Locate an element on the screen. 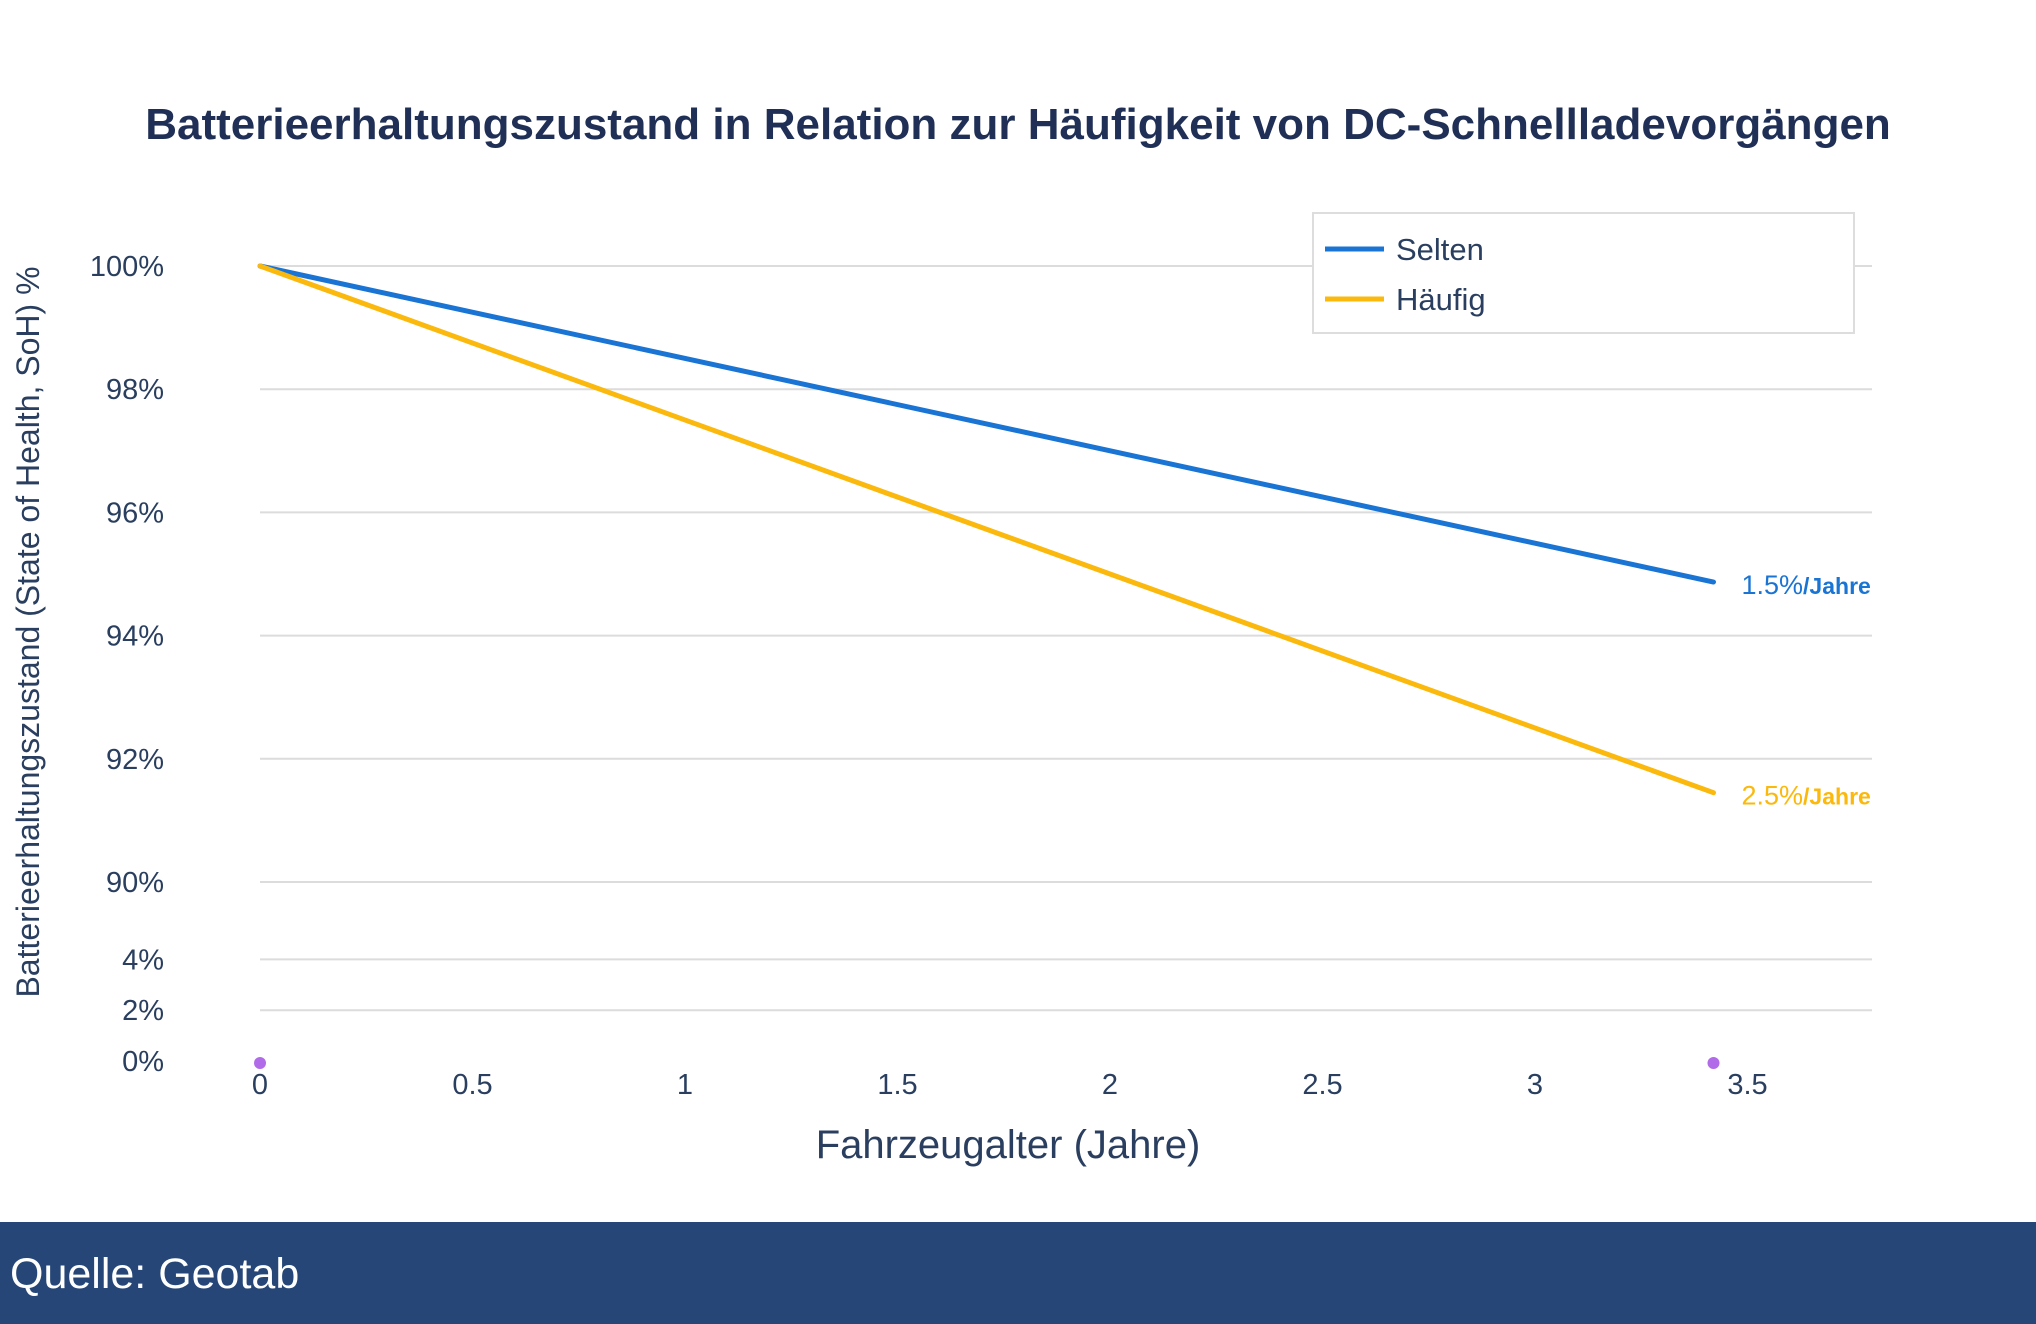 Image resolution: width=2036 pixels, height=1324 pixels. x-tick-label: 1.5 is located at coordinates (897, 1085).